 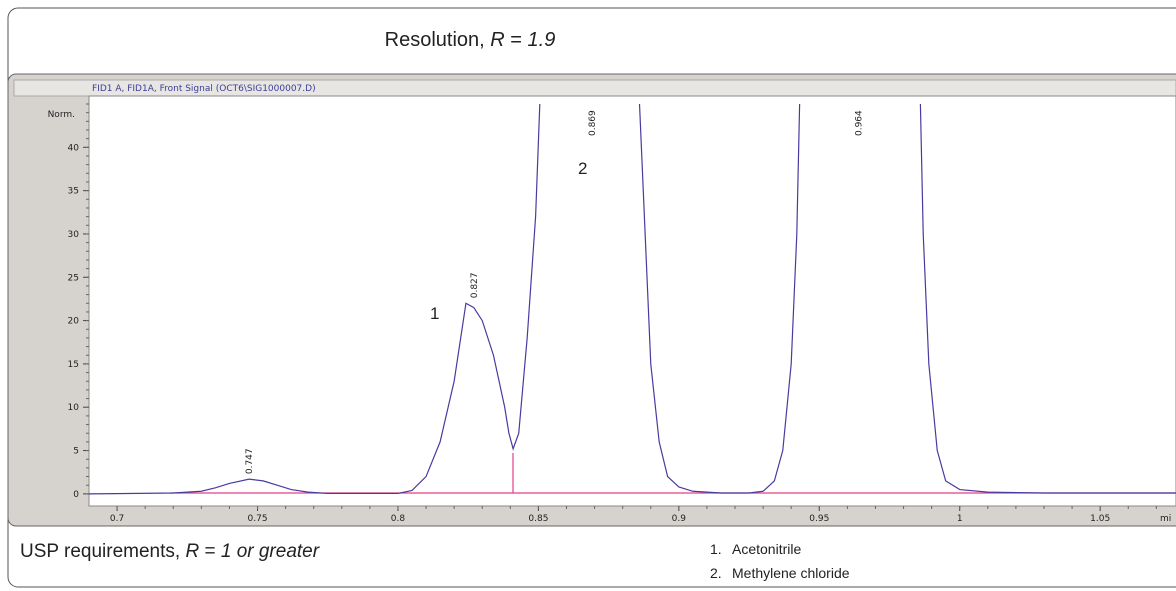 What do you see at coordinates (538, 519) in the screenshot?
I see `x-tick-label: 0.85` at bounding box center [538, 519].